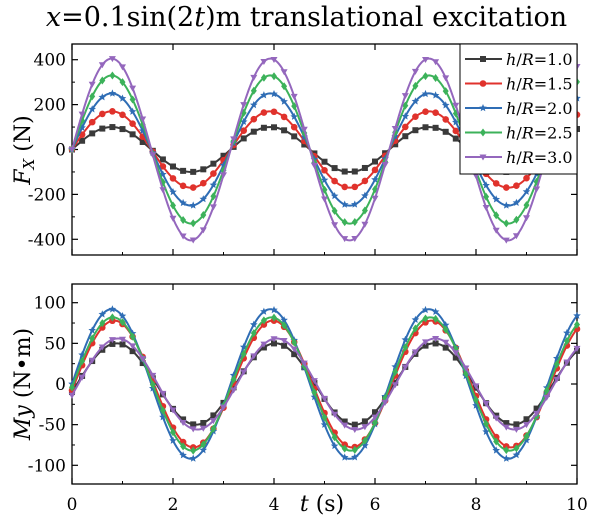  I want to click on top-y-label-var: F, so click(23, 177).